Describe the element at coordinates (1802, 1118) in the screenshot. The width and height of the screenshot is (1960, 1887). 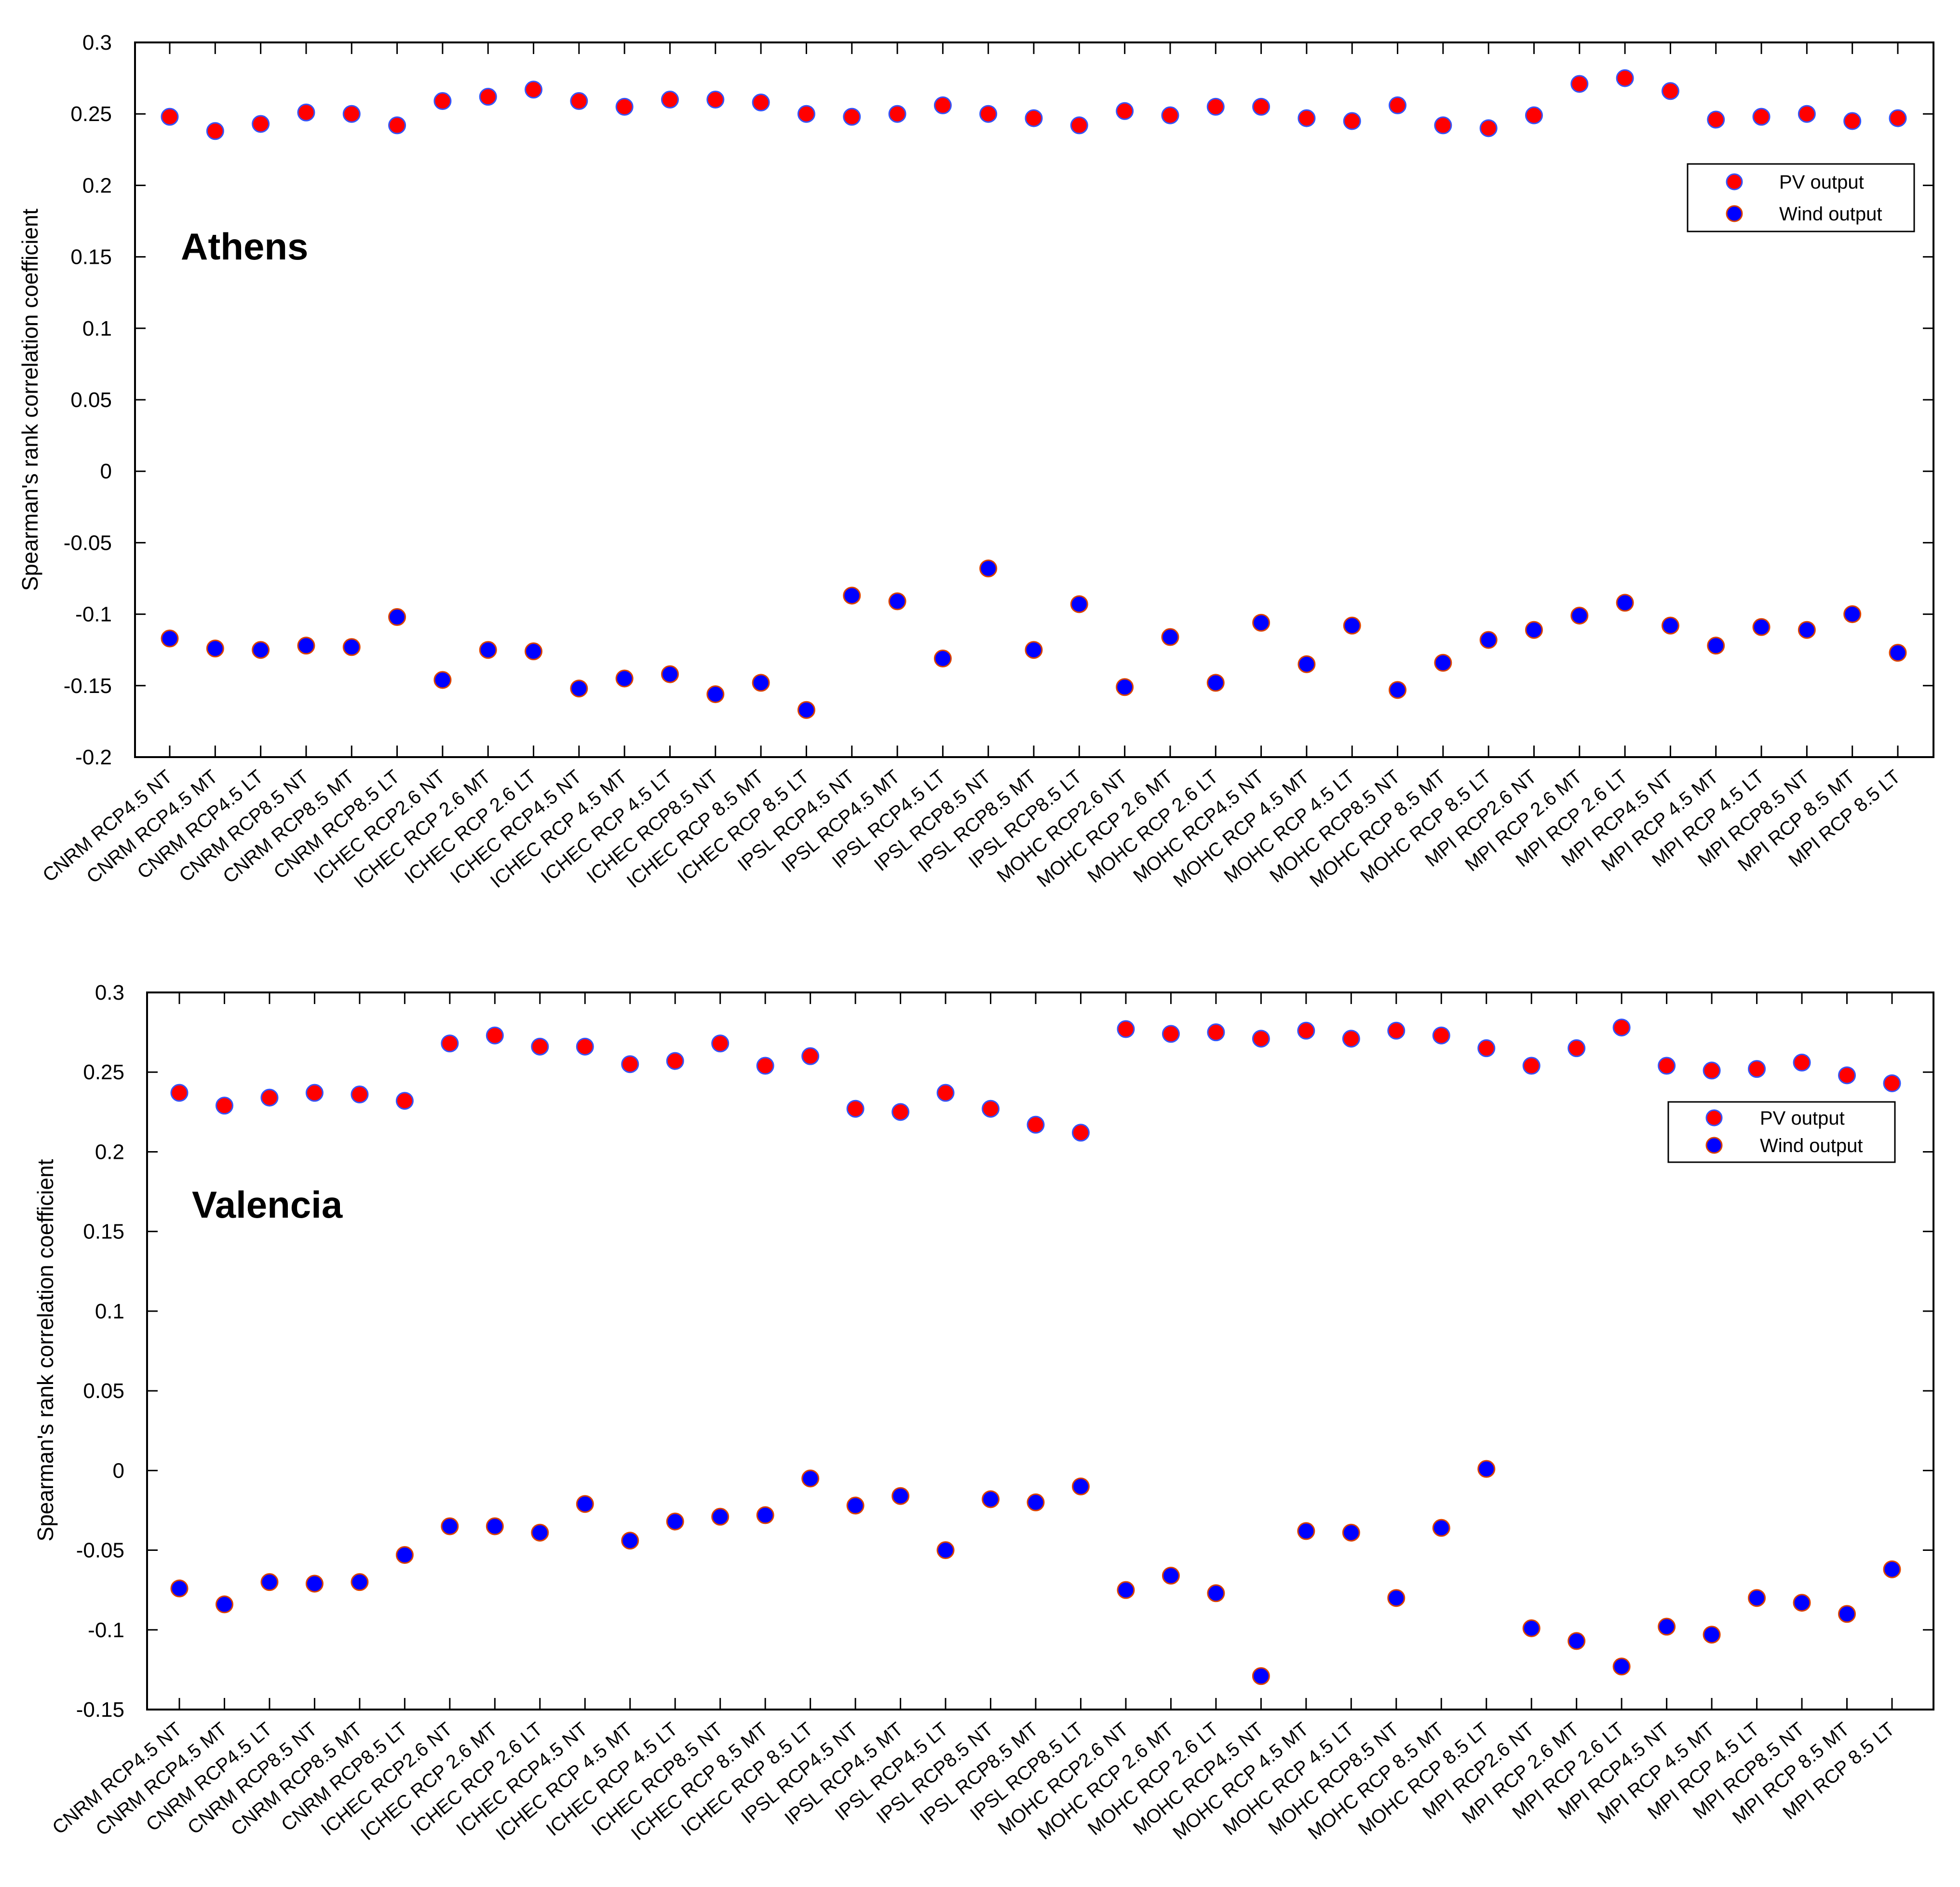
I see `valencia-legend-pv-label: PV output` at that location.